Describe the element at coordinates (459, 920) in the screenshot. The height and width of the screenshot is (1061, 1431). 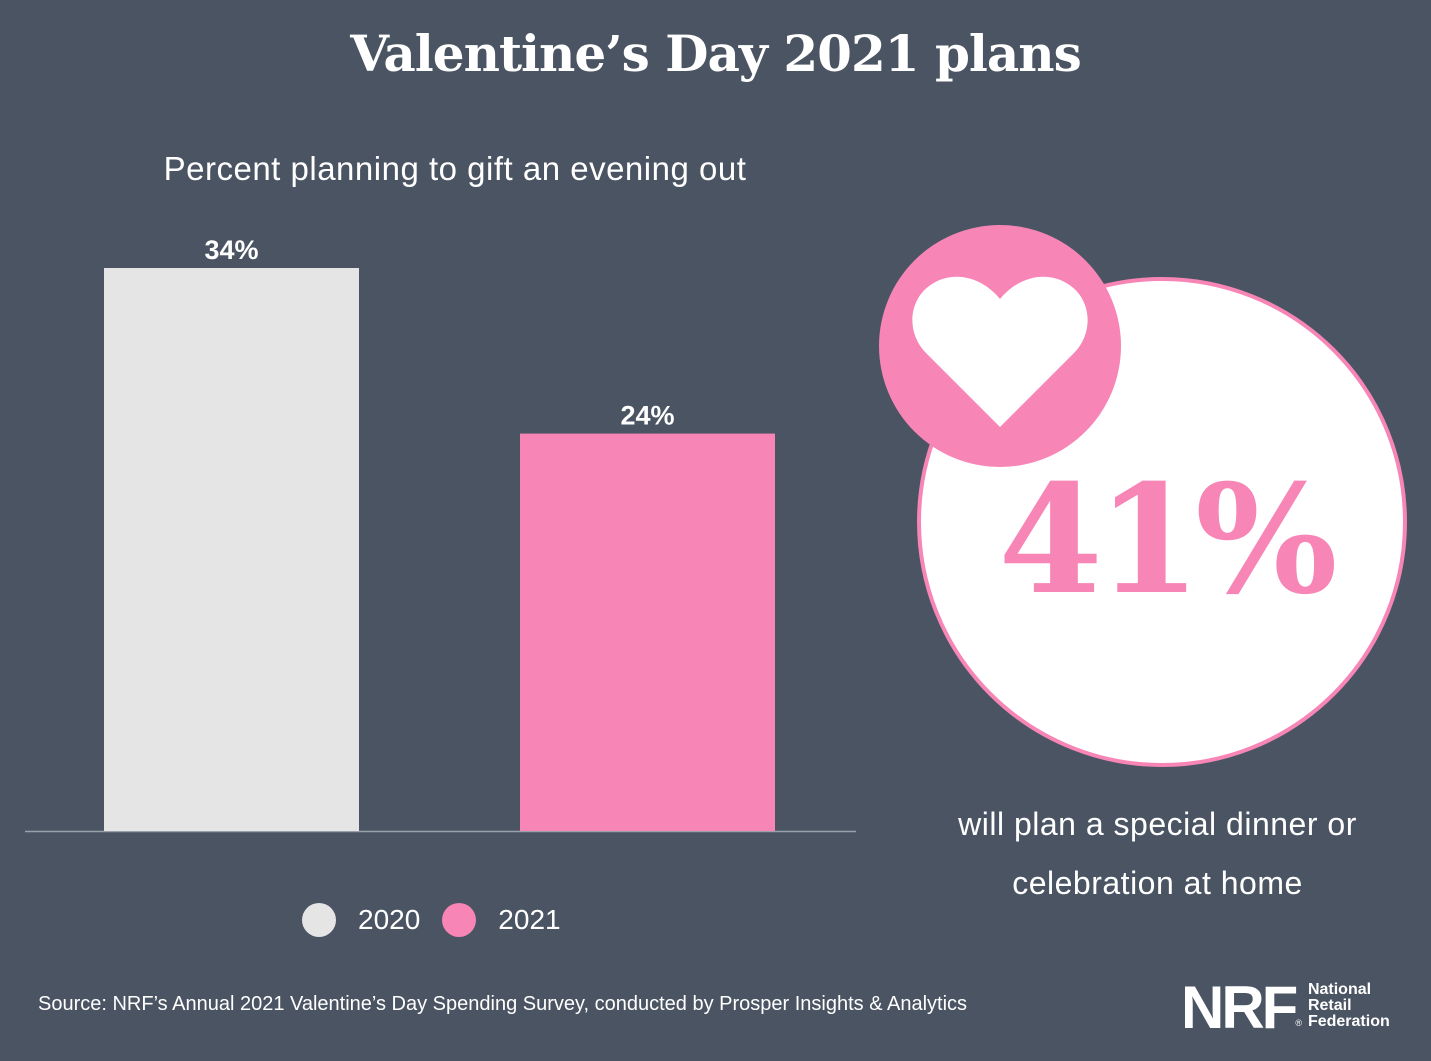
I see `legend-swatch-2021` at that location.